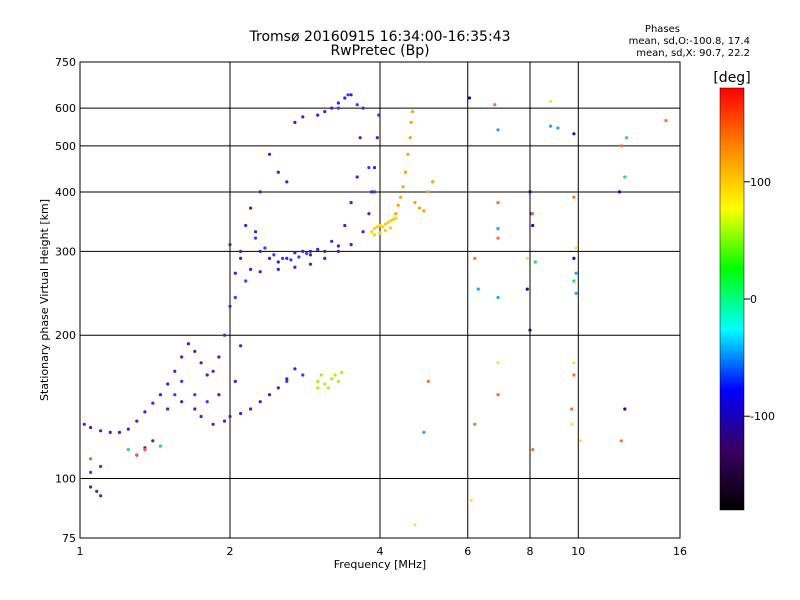  I want to click on colorbar-gradient, so click(732, 299).